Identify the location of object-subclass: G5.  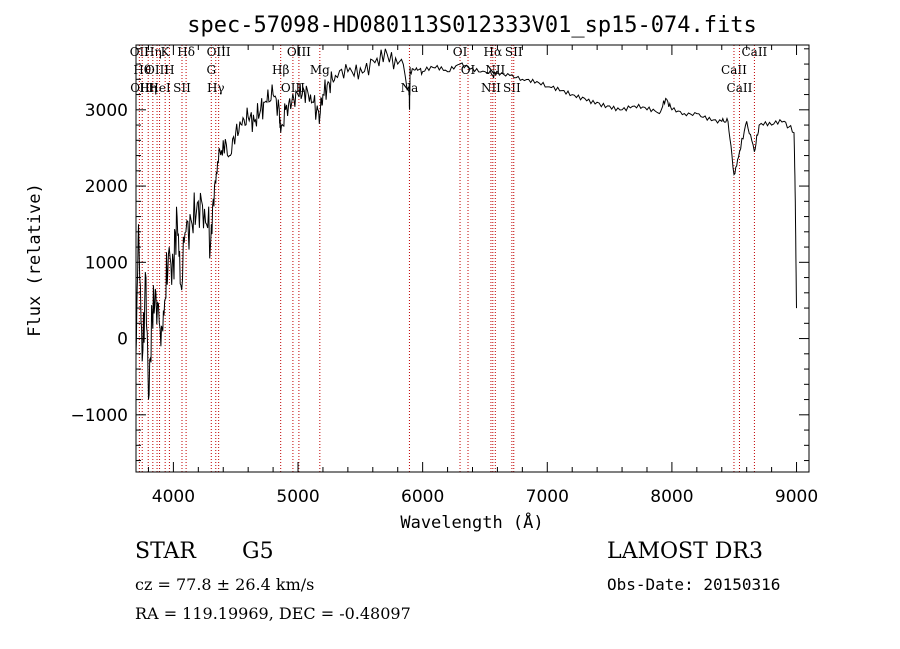
(258, 551).